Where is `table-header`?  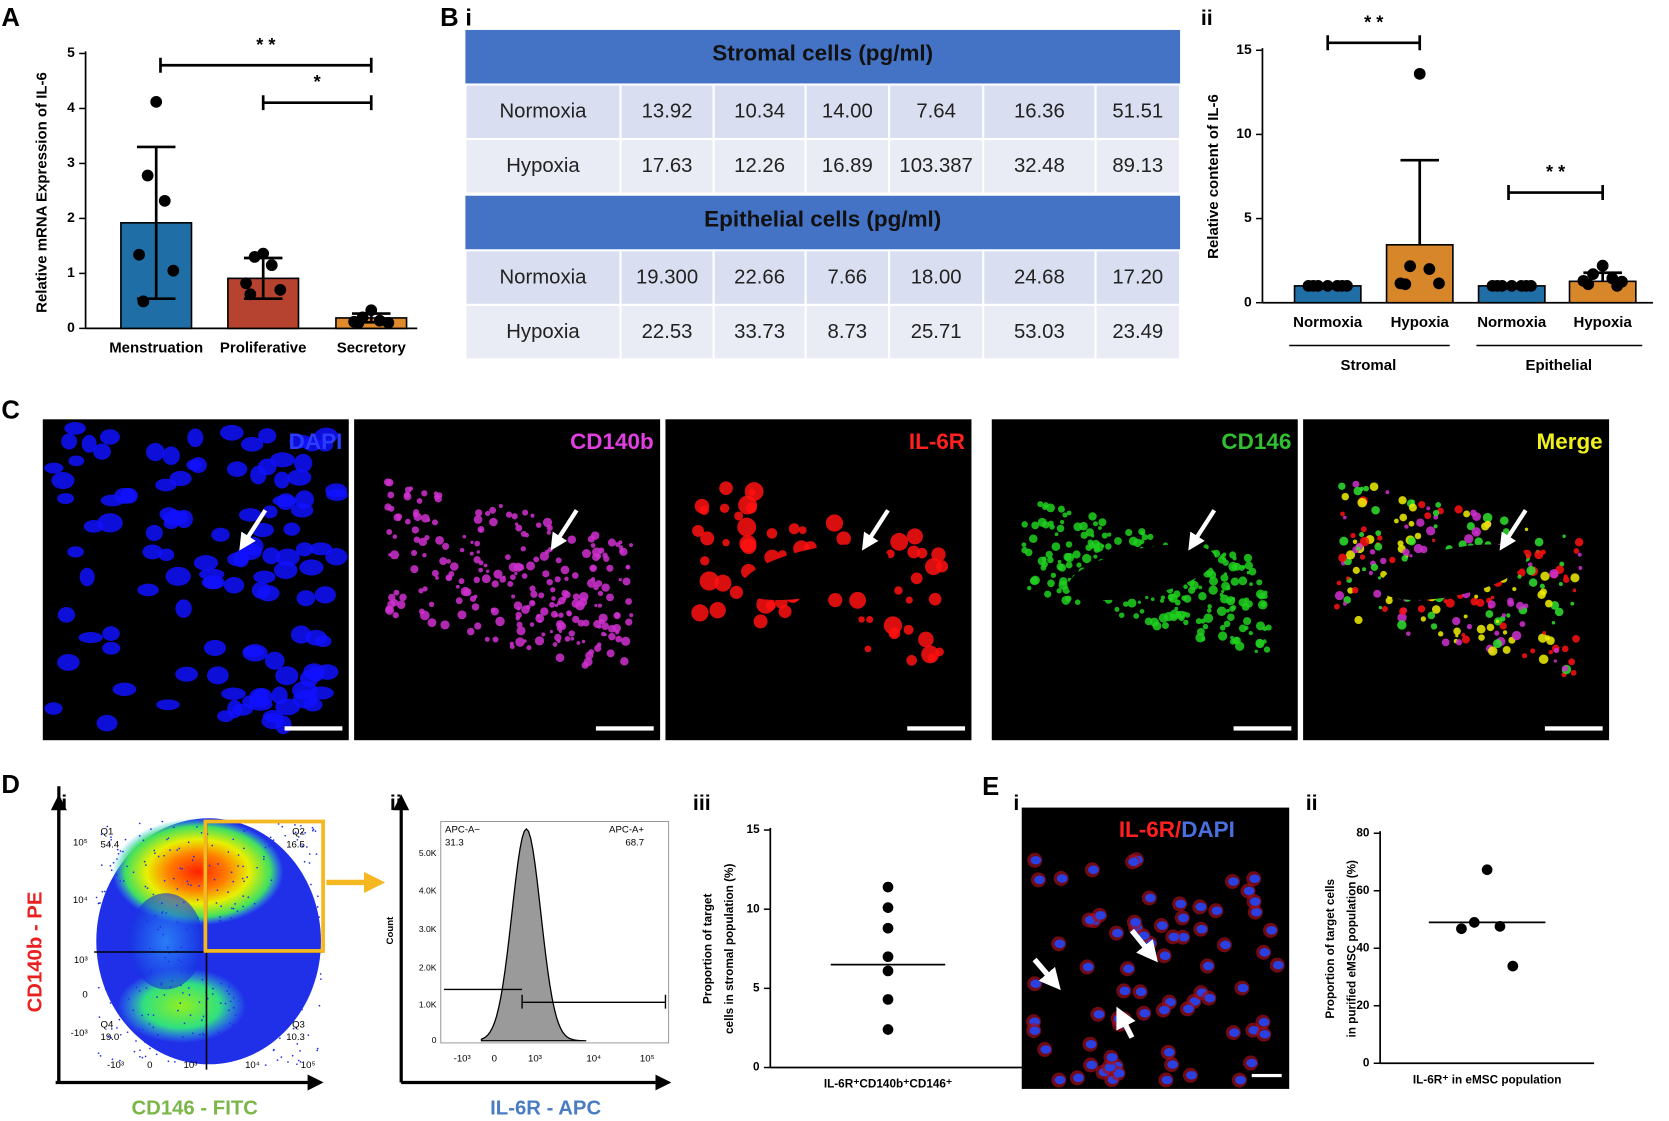 table-header is located at coordinates (823, 222).